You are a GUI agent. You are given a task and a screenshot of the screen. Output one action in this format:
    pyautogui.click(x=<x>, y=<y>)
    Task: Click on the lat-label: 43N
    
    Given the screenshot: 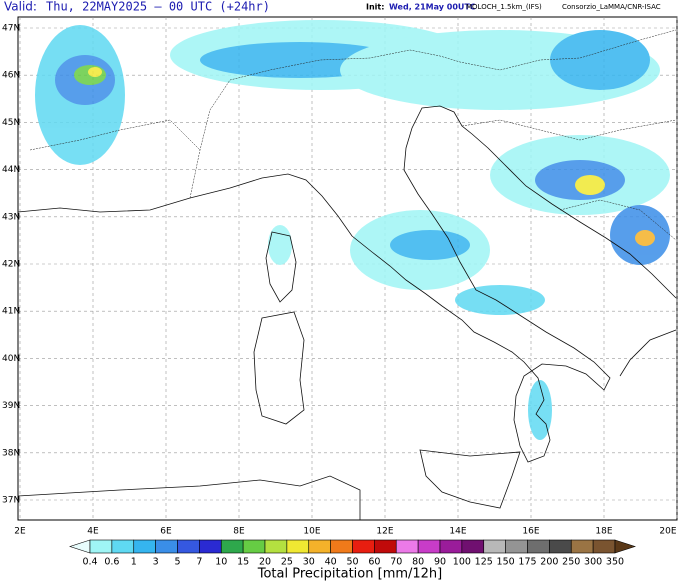 What is the action you would take?
    pyautogui.click(x=11, y=217)
    